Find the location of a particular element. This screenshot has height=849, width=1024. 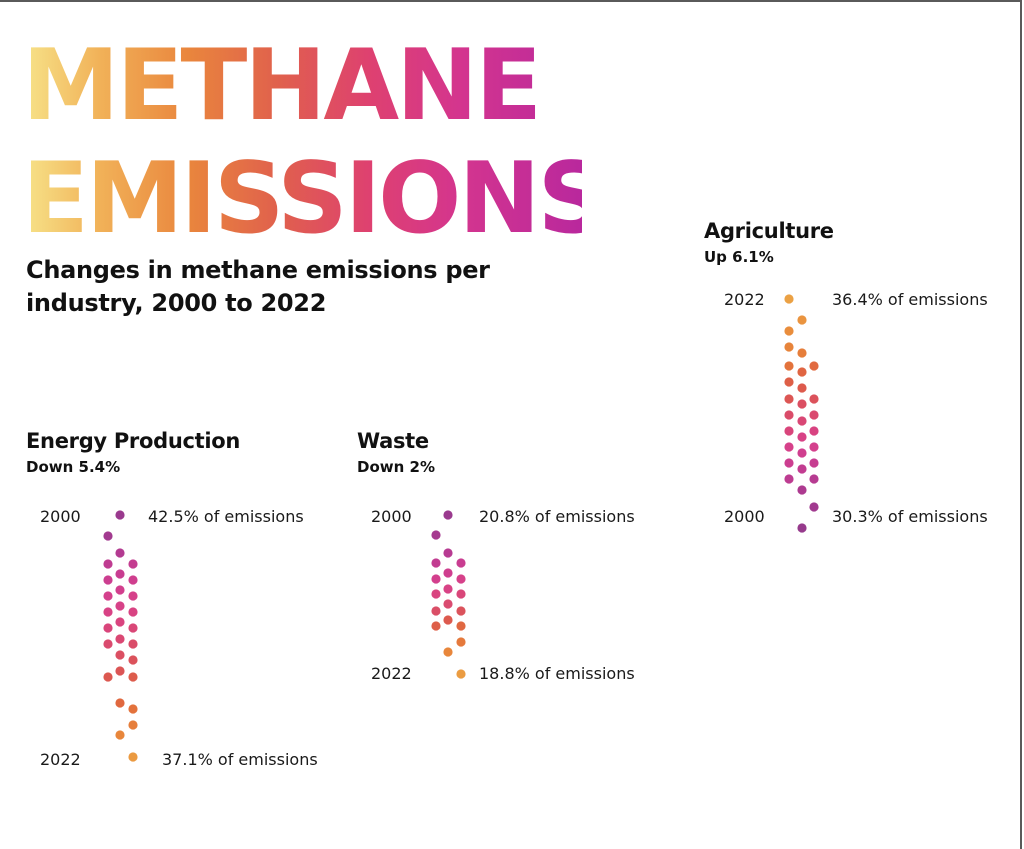

agriculture-dots is located at coordinates (801, 413).